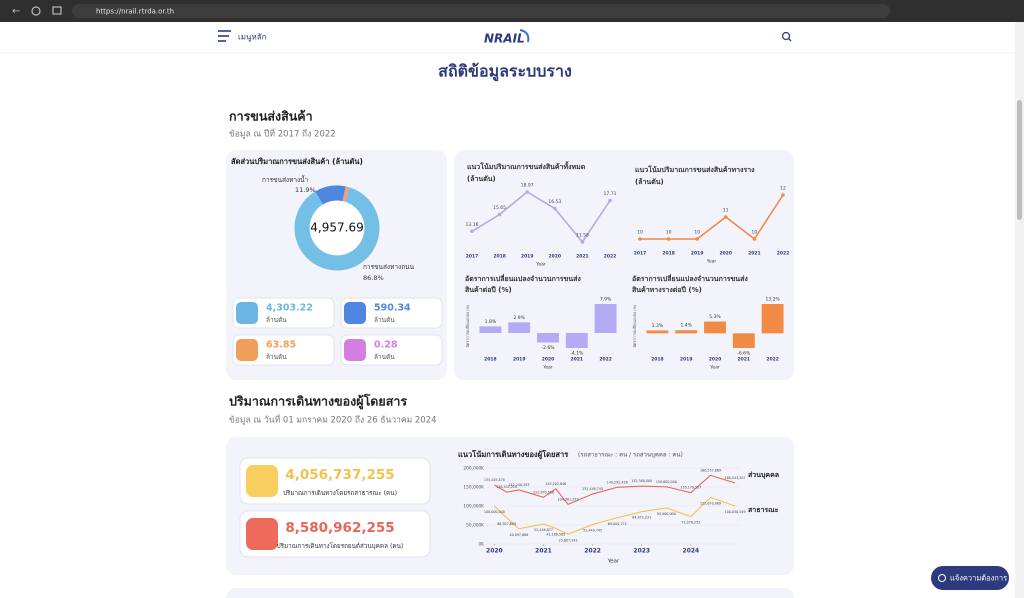 Image resolution: width=1024 pixels, height=598 pixels. Describe the element at coordinates (695, 169) in the screenshot. I see `chart-title: แนวโน้มปริมาณการขนส่งสินค้าทางราง` at that location.